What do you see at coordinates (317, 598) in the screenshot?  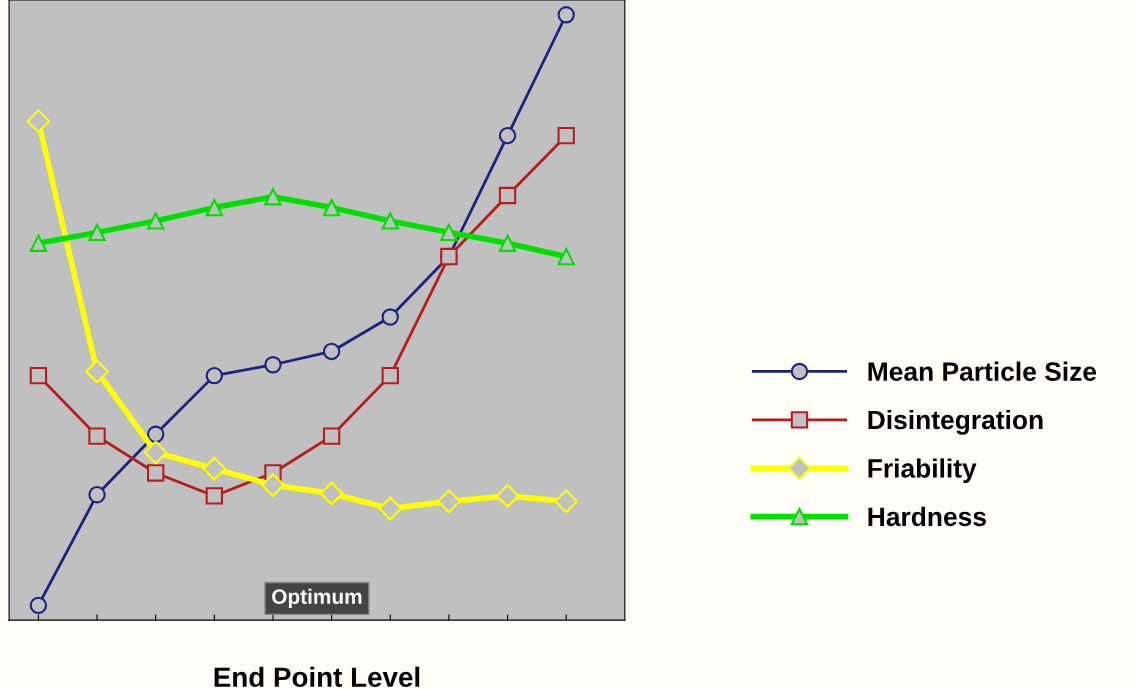 I see `annotation: Optimum` at bounding box center [317, 598].